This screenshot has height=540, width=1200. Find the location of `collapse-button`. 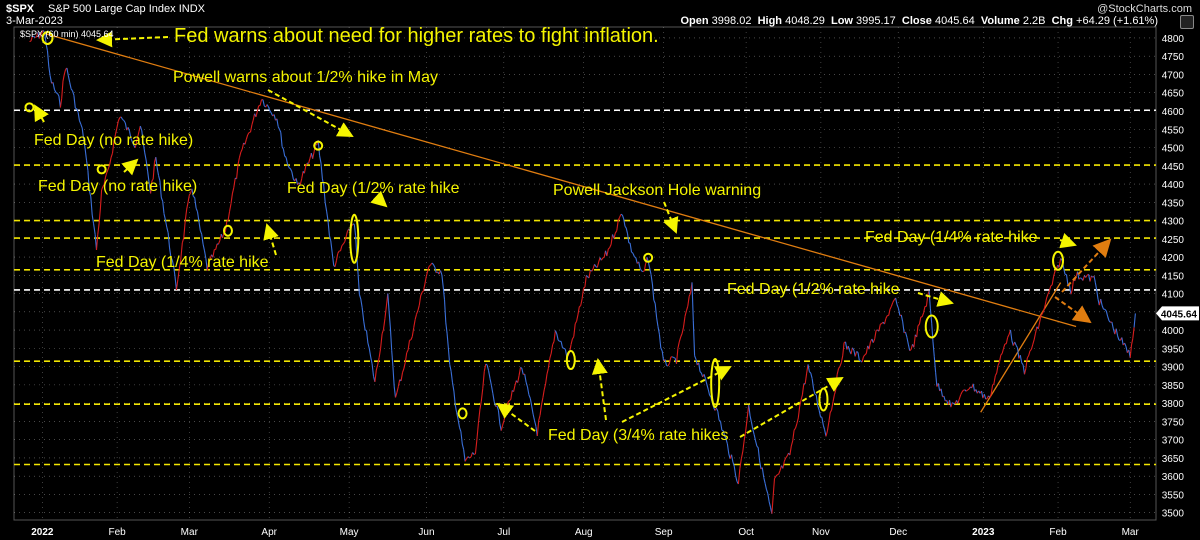

collapse-button is located at coordinates (1187, 22).